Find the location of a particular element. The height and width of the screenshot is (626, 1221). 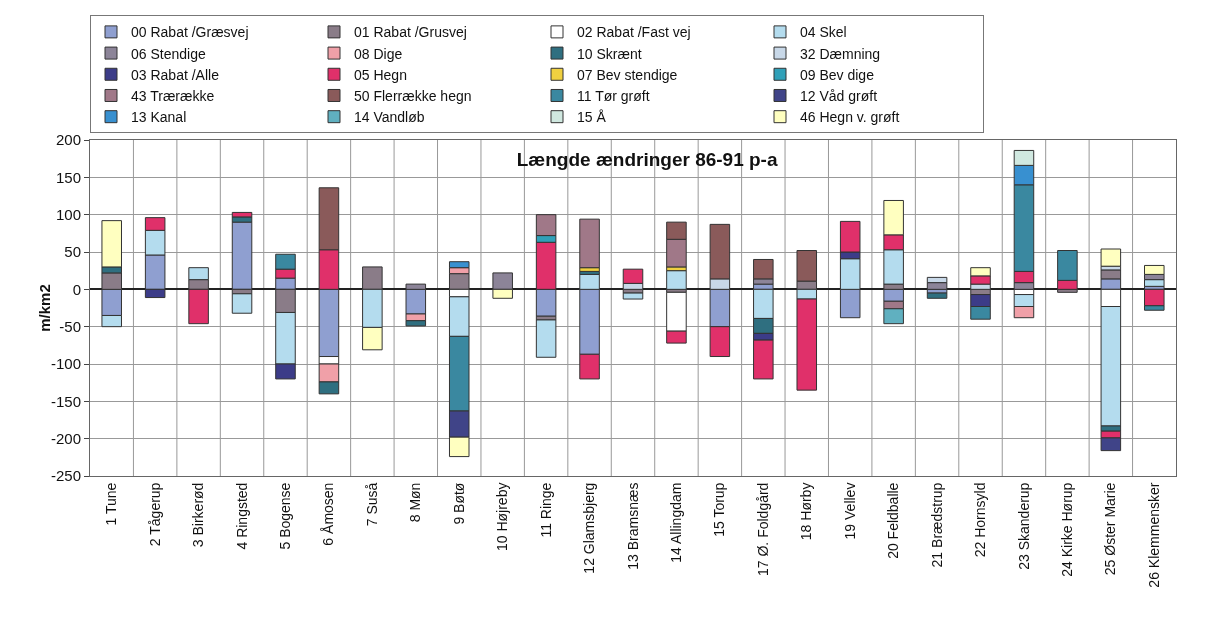

y-axis-title: m/km2 is located at coordinates (44, 308).